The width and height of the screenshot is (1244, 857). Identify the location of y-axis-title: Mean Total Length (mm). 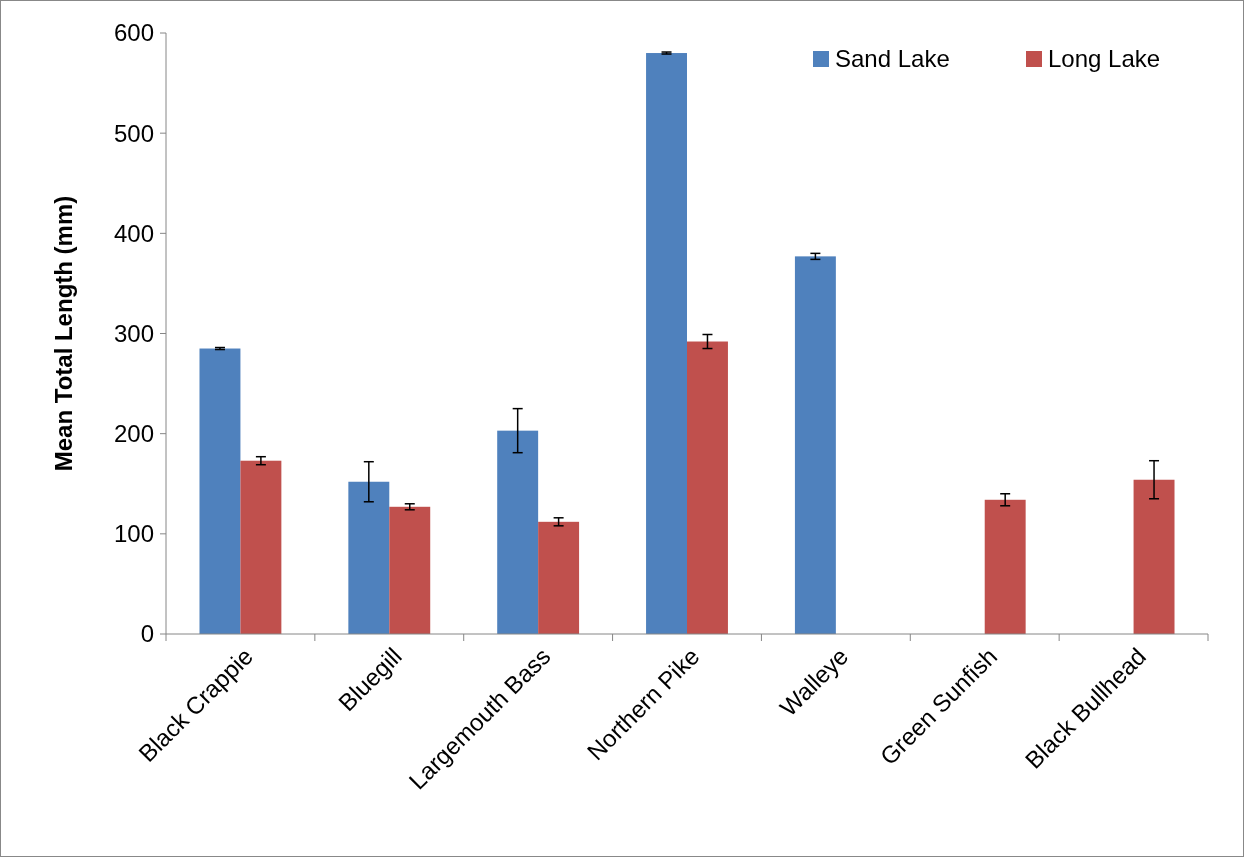
(63, 333).